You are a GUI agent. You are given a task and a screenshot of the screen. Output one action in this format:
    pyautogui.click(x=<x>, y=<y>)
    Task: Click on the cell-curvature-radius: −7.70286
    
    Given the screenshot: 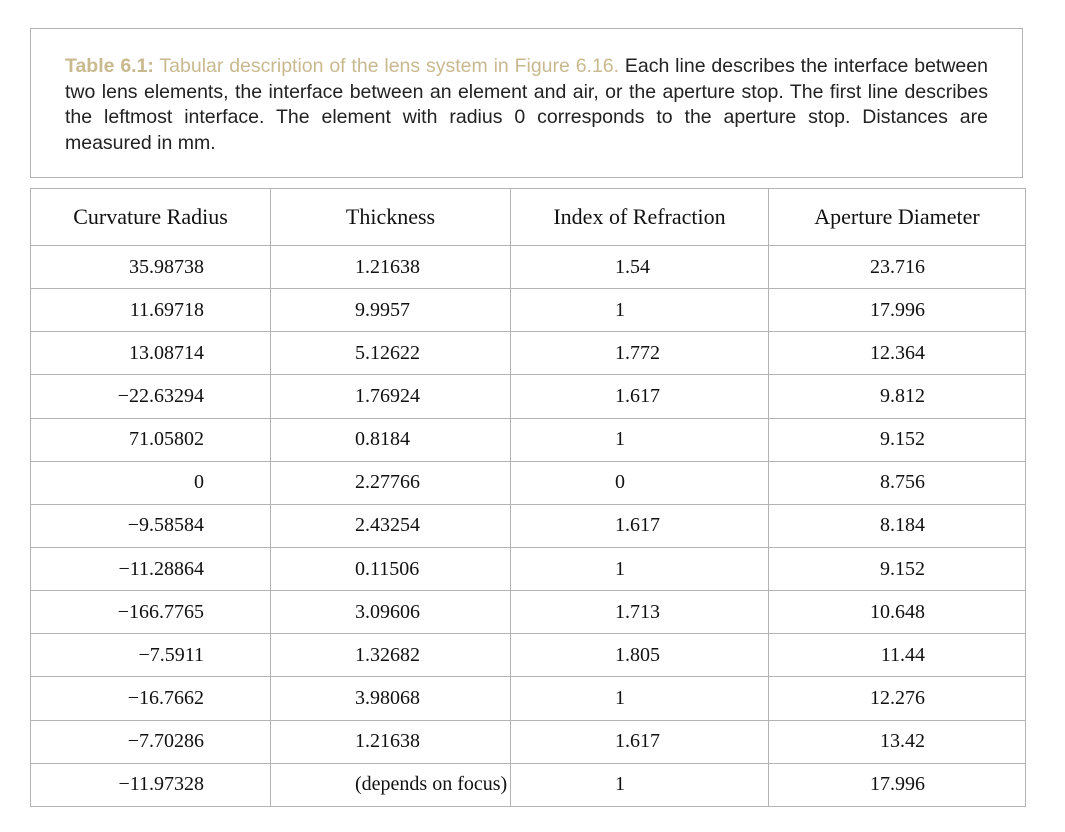 What is the action you would take?
    pyautogui.click(x=150, y=741)
    